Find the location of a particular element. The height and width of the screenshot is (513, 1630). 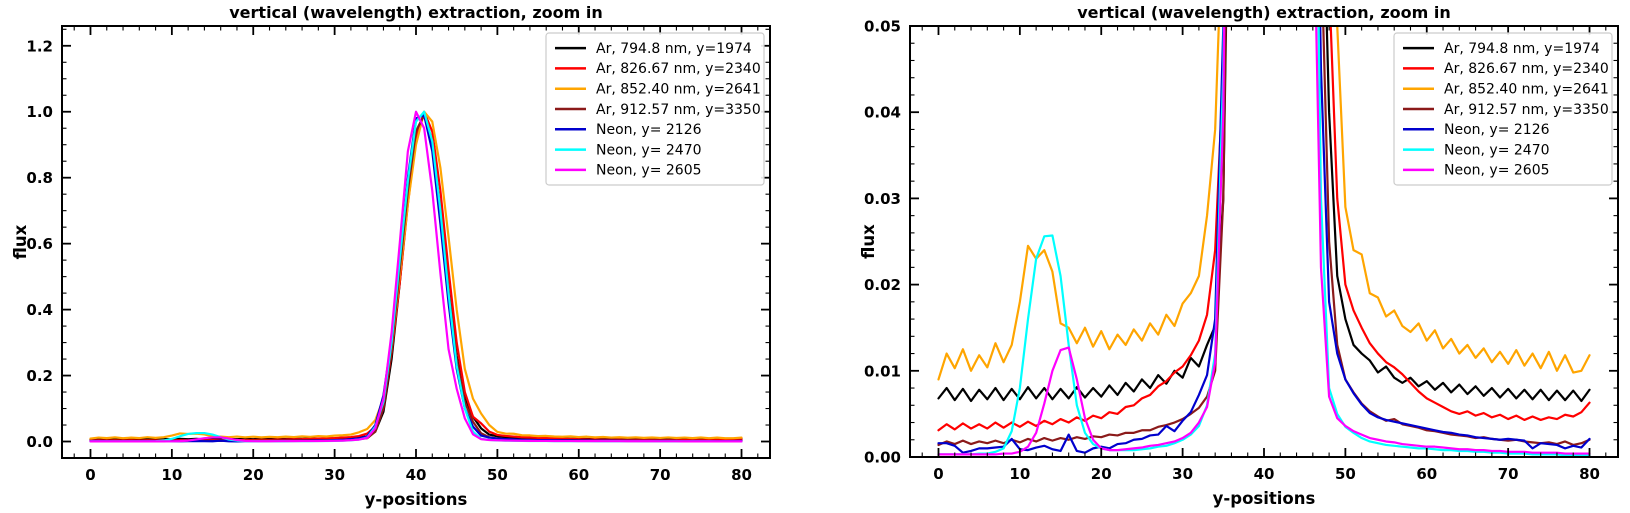

y-tick-label: 0.6 is located at coordinates (39, 244).